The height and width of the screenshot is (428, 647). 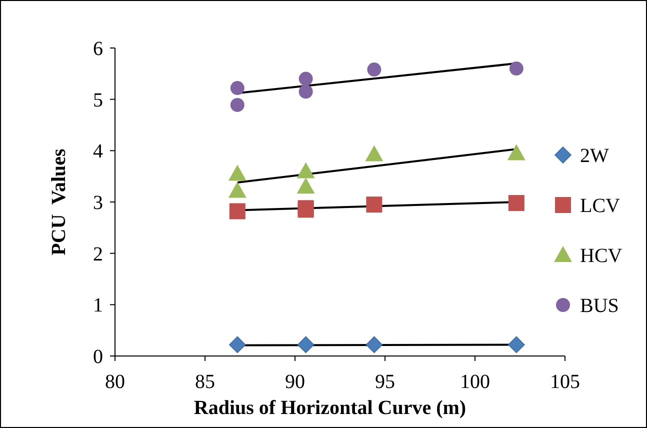 I want to click on y-tick-label: 5, so click(x=98, y=100).